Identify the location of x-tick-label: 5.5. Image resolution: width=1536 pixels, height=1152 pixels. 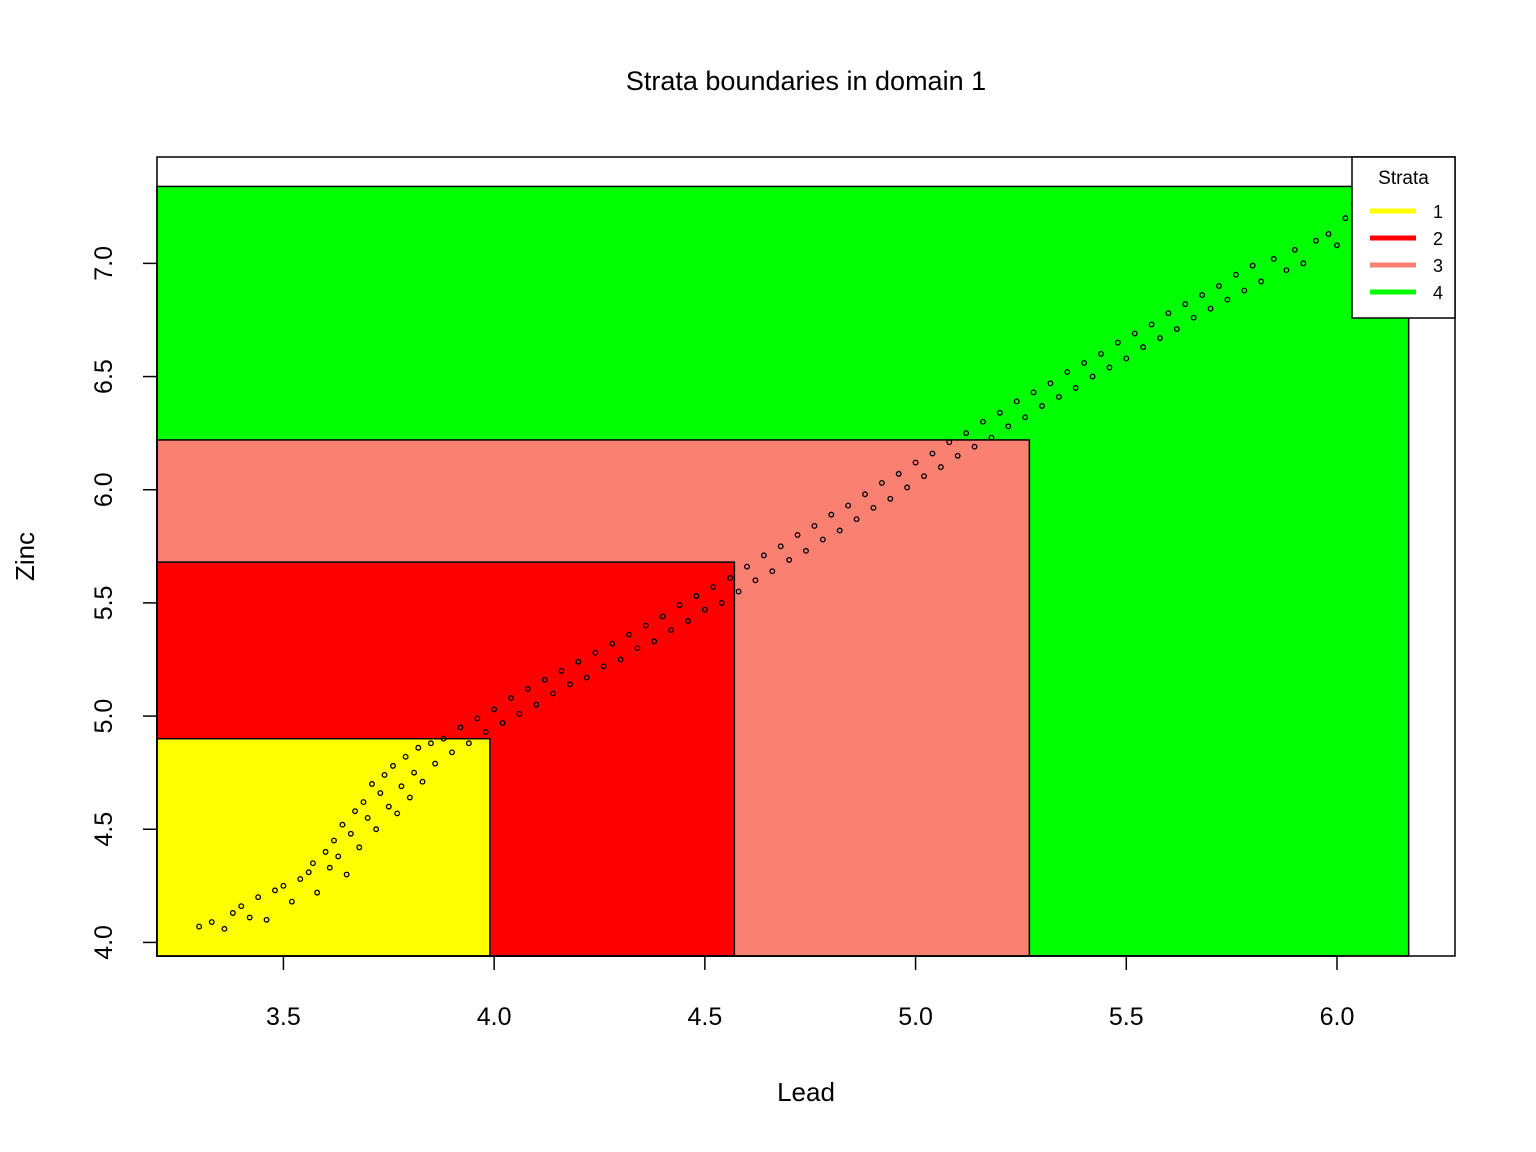
(1126, 1017).